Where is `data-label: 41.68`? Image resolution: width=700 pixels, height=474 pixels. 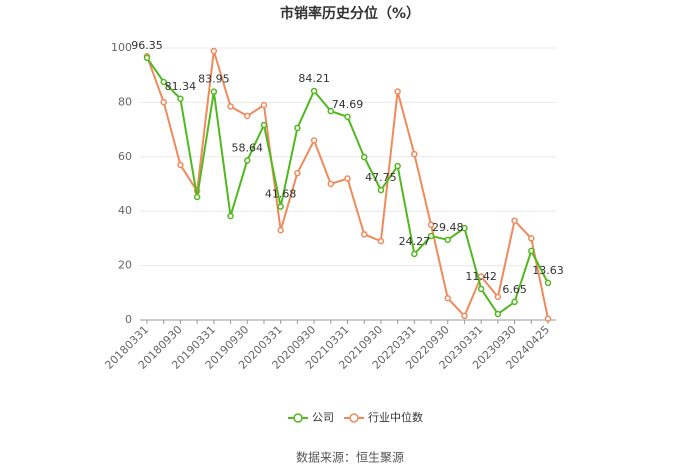
data-label: 41.68 is located at coordinates (281, 194).